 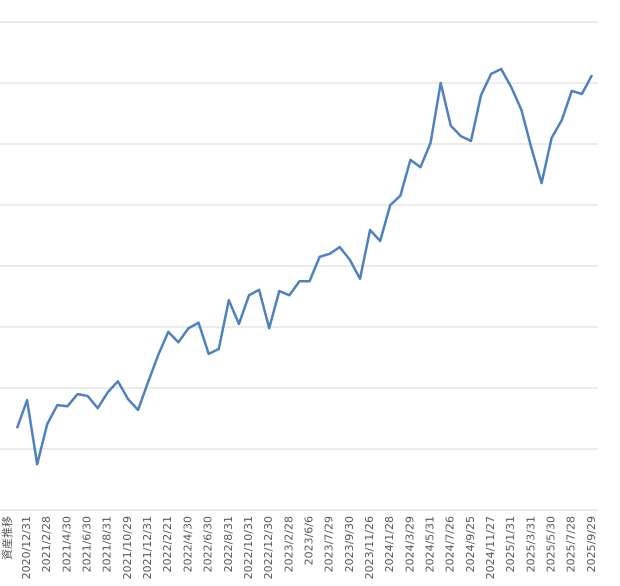 What do you see at coordinates (66, 544) in the screenshot?
I see `x-tick-label: 2021/4/30` at bounding box center [66, 544].